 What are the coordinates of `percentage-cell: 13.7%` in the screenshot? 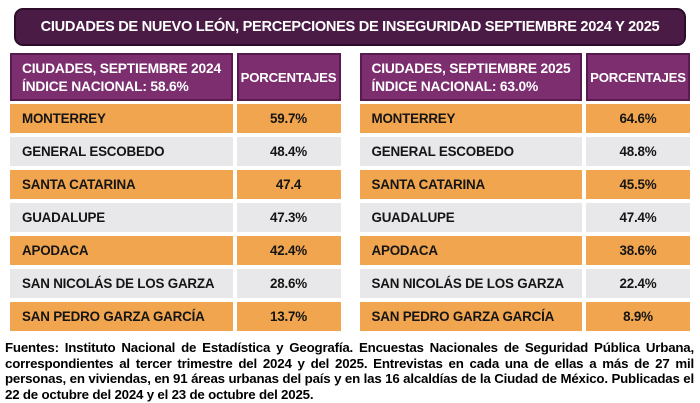 It's located at (288, 316).